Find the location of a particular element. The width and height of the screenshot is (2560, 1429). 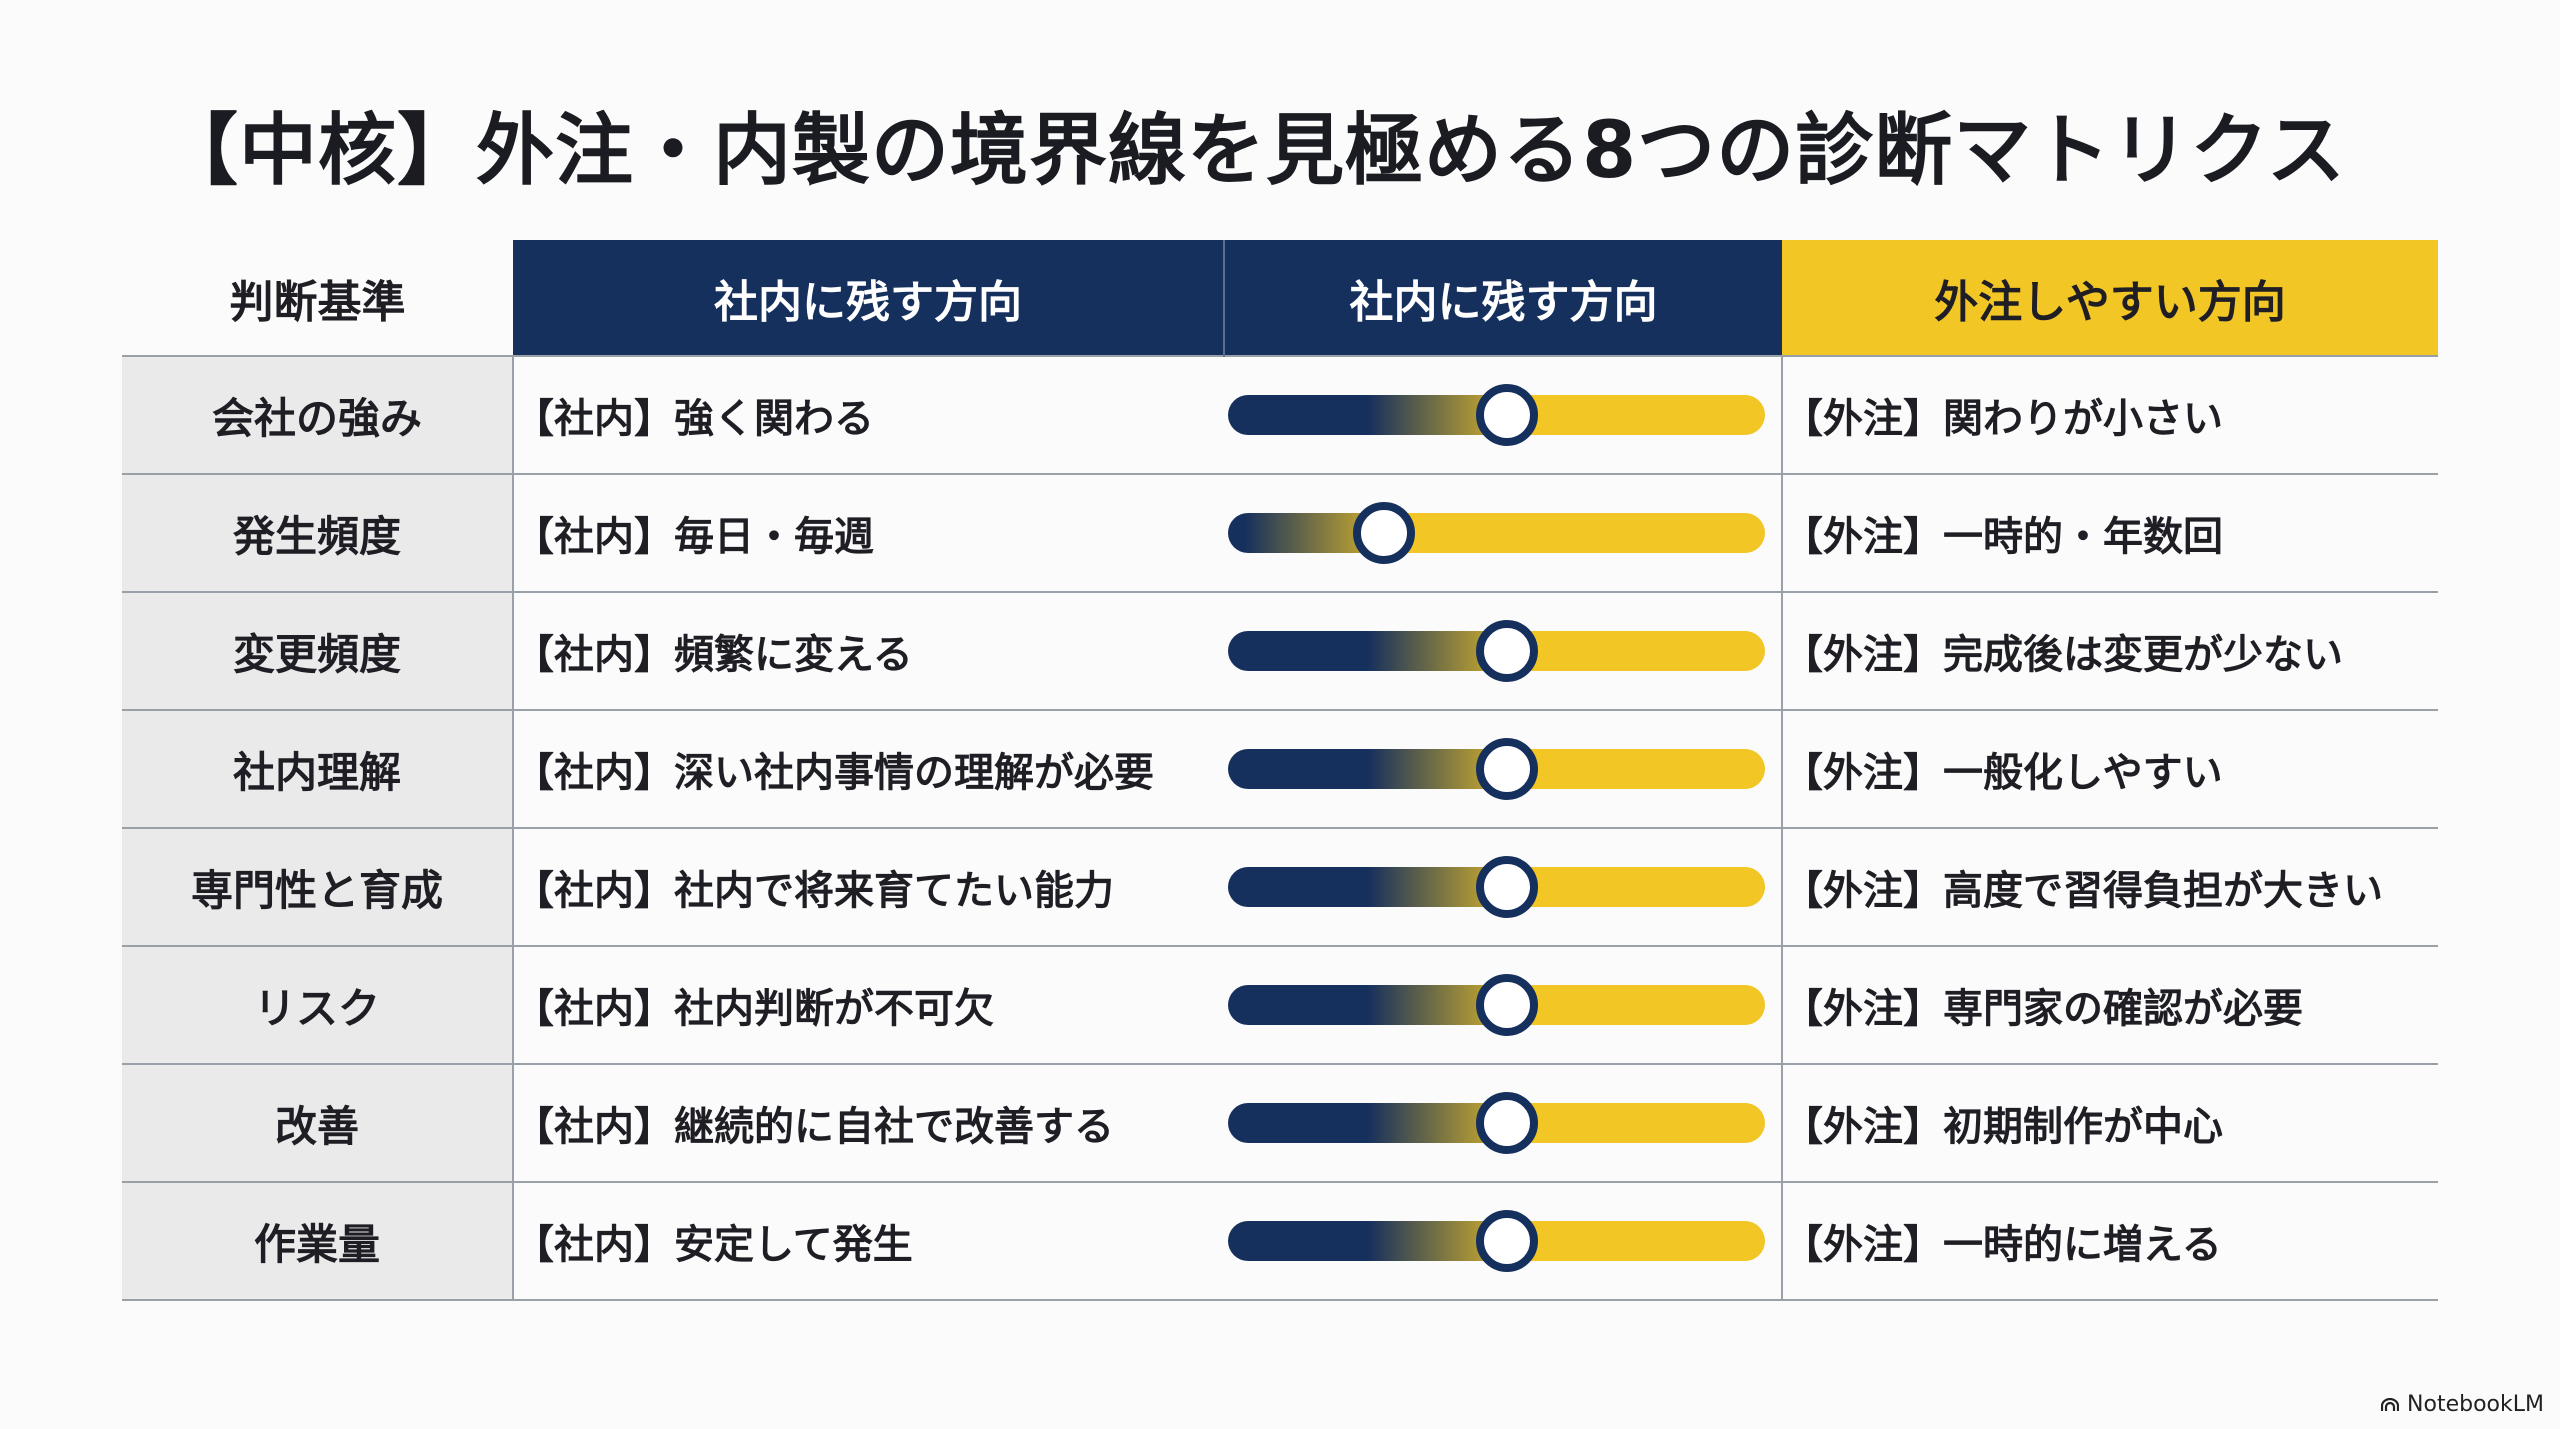

matrix-row: 変更頻度 【社内】頻繁に変える 【外注】完成後は変更が少ない is located at coordinates (1280, 651).